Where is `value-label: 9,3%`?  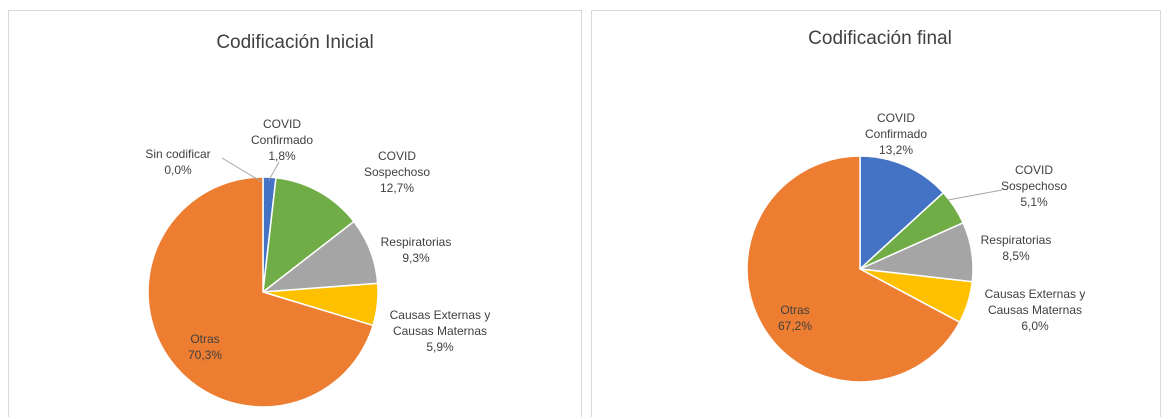 value-label: 9,3% is located at coordinates (416, 258).